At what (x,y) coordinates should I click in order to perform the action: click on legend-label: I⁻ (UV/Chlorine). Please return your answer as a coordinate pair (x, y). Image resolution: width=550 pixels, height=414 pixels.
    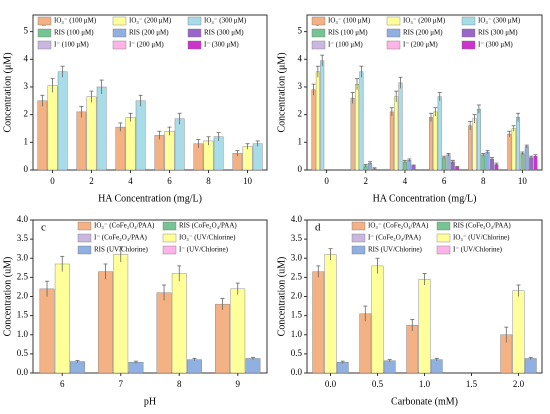
    Looking at the image, I should click on (478, 250).